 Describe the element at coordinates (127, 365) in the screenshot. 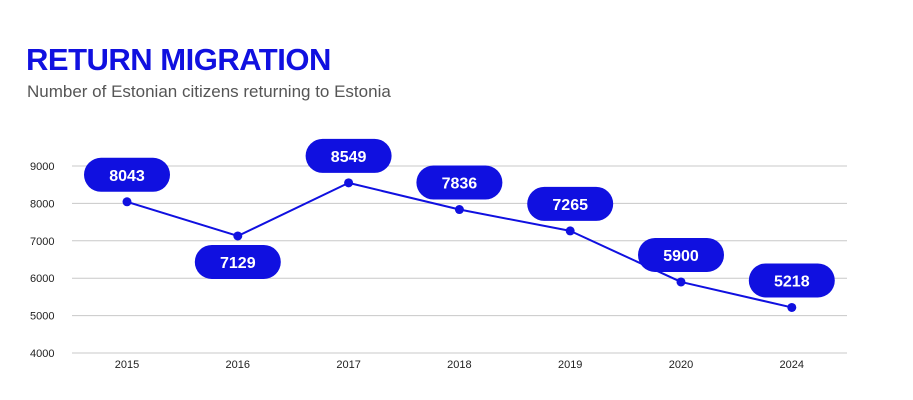

I see `x-tick-label: 2015` at that location.